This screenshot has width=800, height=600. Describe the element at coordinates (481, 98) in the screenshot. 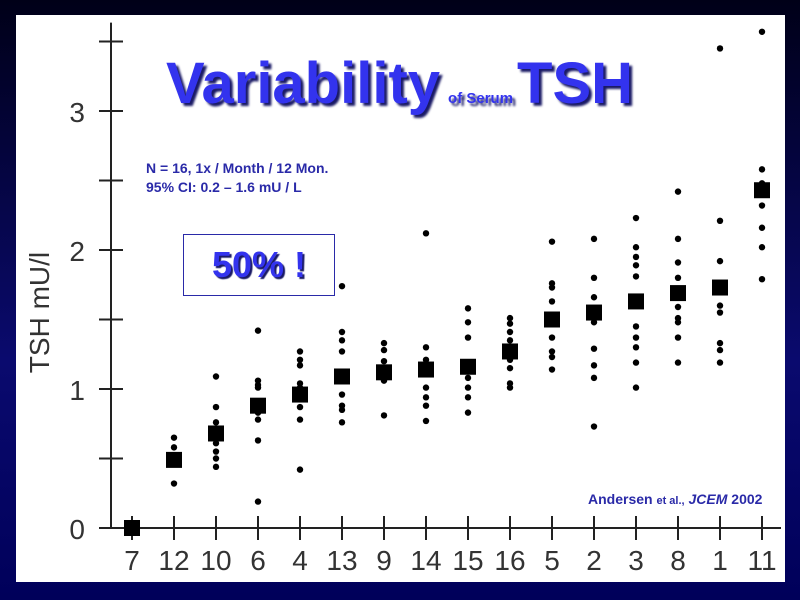

I see `title-connector: of Serum` at that location.